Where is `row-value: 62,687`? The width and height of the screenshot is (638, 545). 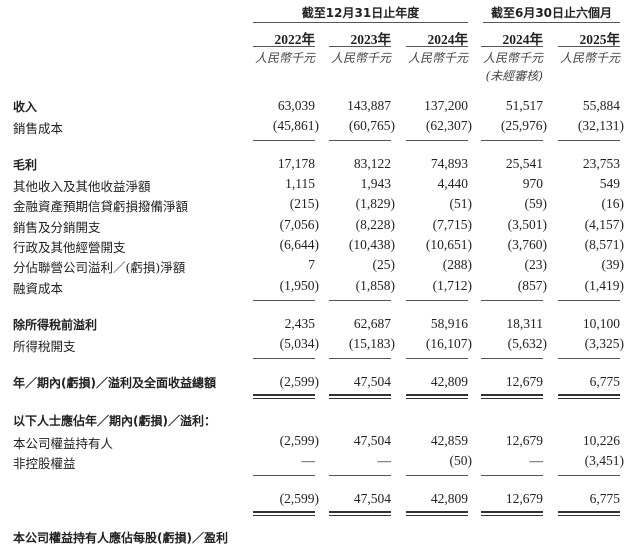
row-value: 62,687 is located at coordinates (372, 323).